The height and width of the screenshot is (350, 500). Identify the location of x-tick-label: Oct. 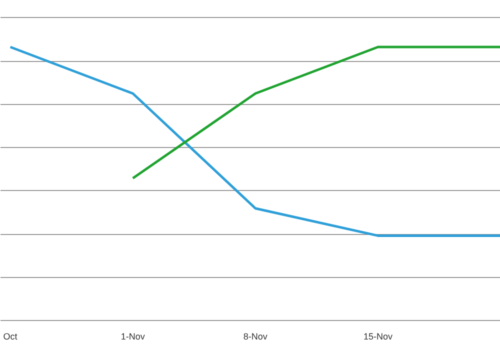
(10, 337).